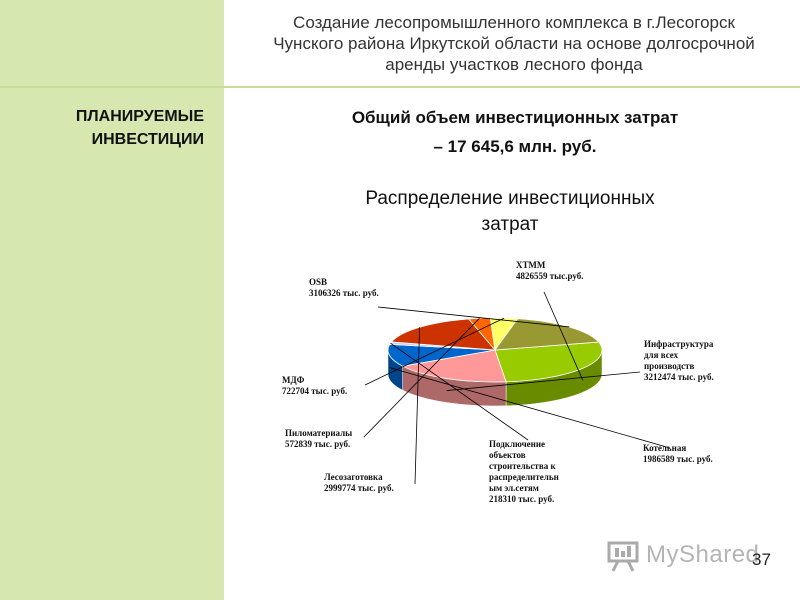  I want to click on slice-label-line: Пиломатериалы, so click(318, 433).